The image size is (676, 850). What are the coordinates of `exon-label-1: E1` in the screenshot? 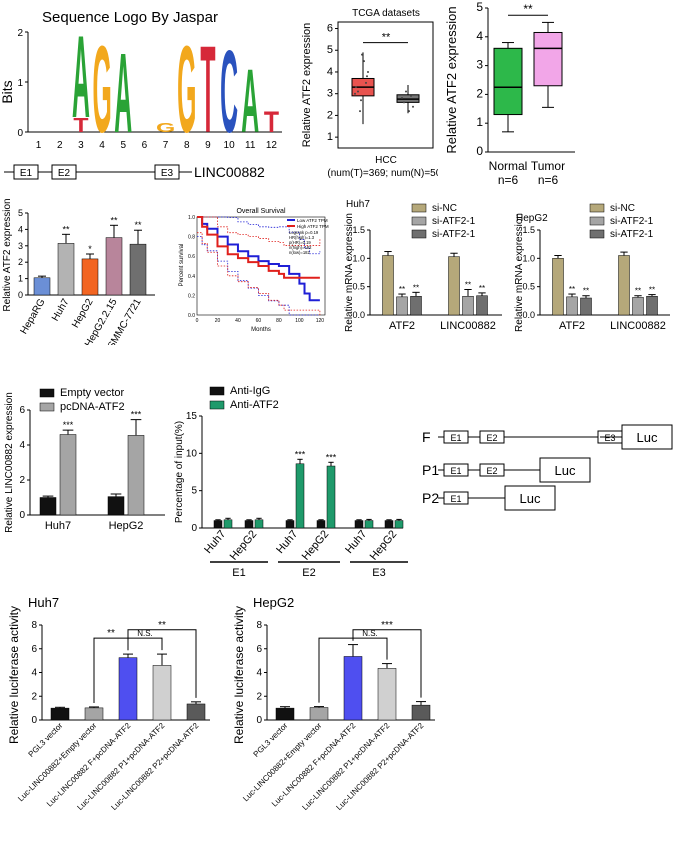 It's located at (26, 173).